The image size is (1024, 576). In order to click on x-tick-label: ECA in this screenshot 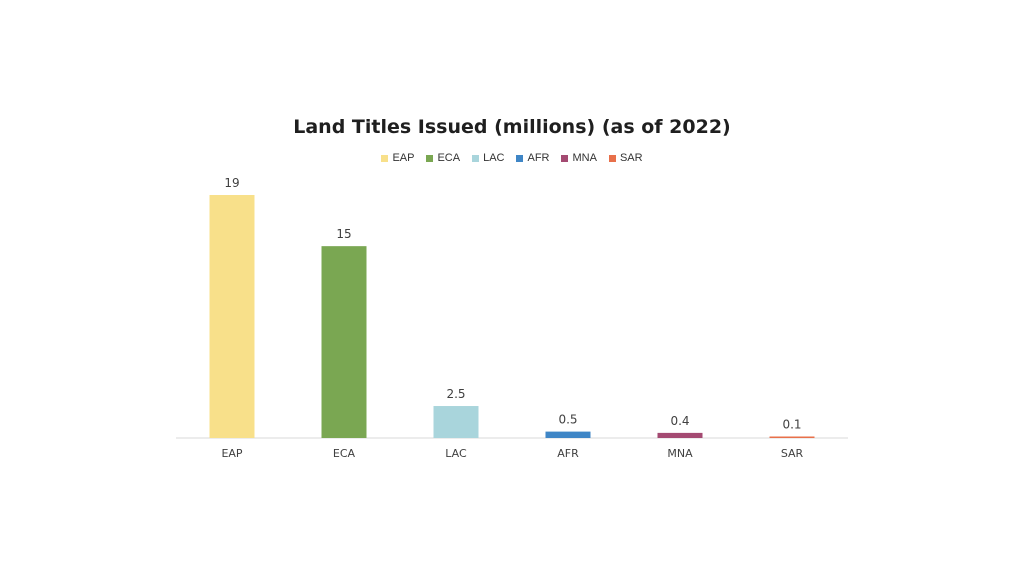, I will do `click(344, 453)`.